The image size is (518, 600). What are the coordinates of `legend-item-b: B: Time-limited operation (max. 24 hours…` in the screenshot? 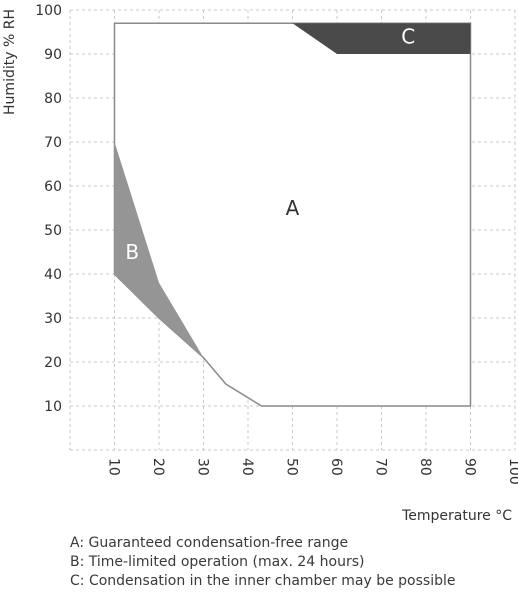 It's located at (217, 562).